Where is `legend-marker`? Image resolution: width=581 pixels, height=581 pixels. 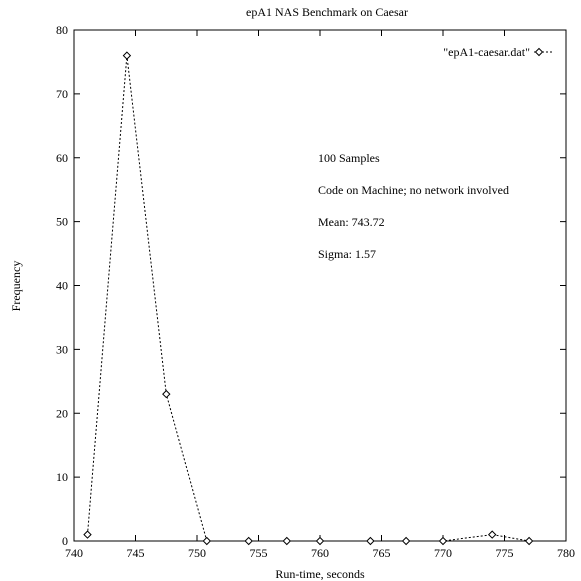 legend-marker is located at coordinates (539, 52).